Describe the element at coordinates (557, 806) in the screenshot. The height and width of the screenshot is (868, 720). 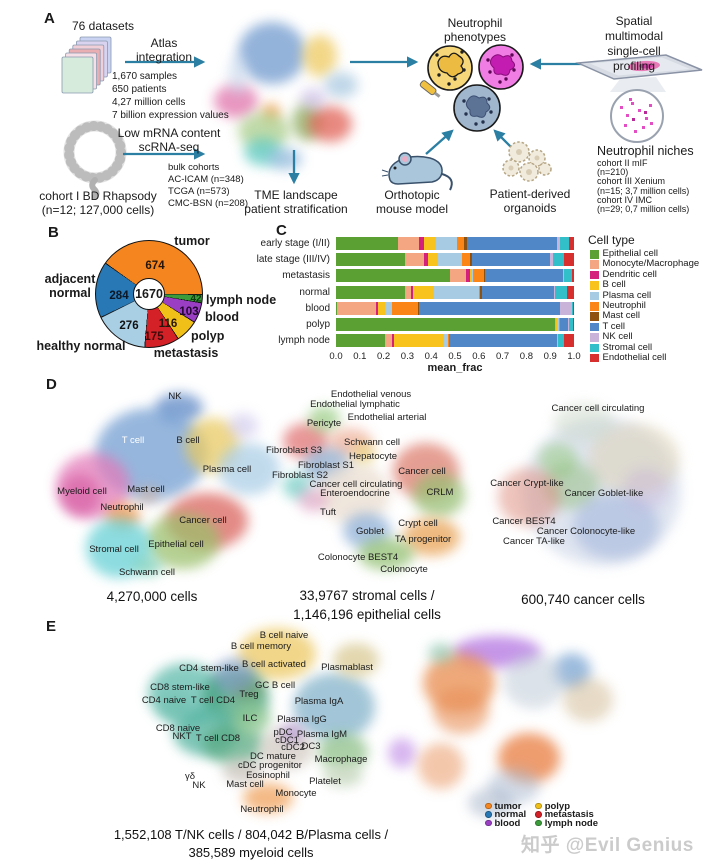
I see `tissue-legend-label: polyp` at that location.